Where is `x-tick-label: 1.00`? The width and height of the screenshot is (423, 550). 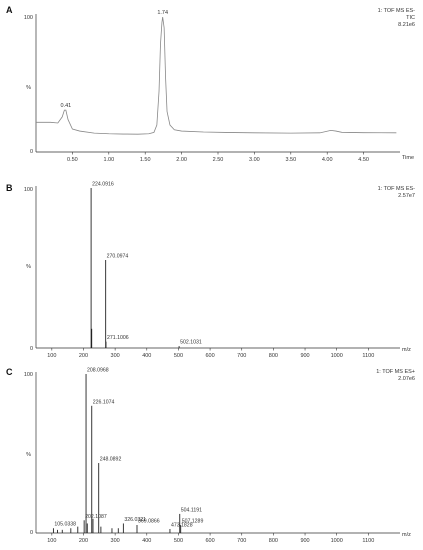
x-tick-label: 1.00 is located at coordinates (108, 160).